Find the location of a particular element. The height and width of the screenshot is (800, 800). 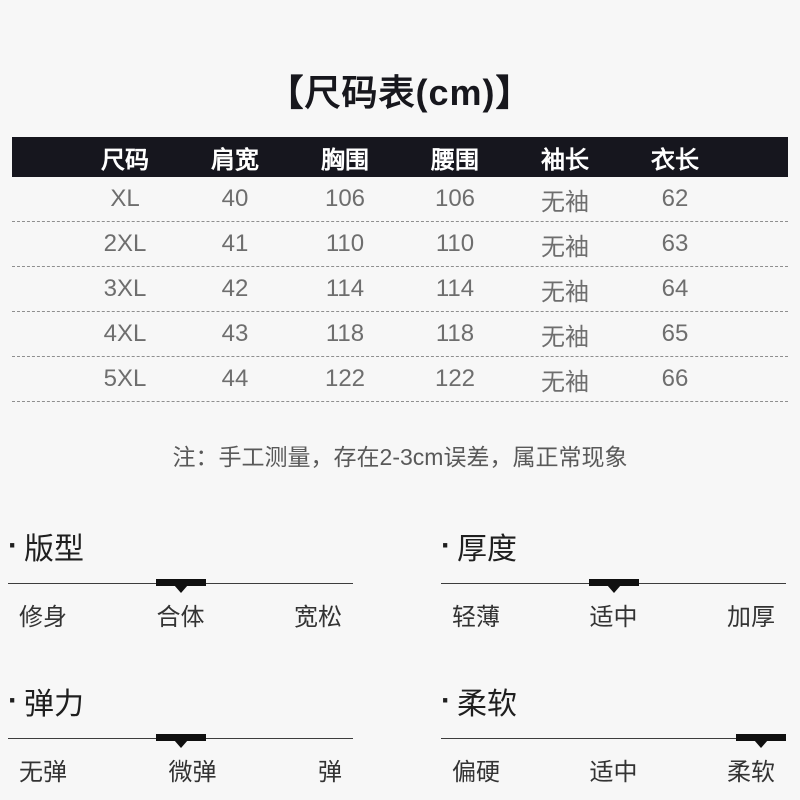

table-cell: 3XL is located at coordinates (125, 288).